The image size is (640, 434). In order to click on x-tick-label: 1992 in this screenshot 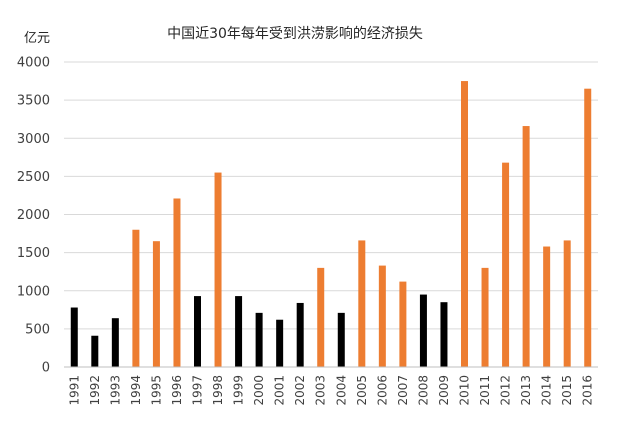, I will do `click(95, 390)`.